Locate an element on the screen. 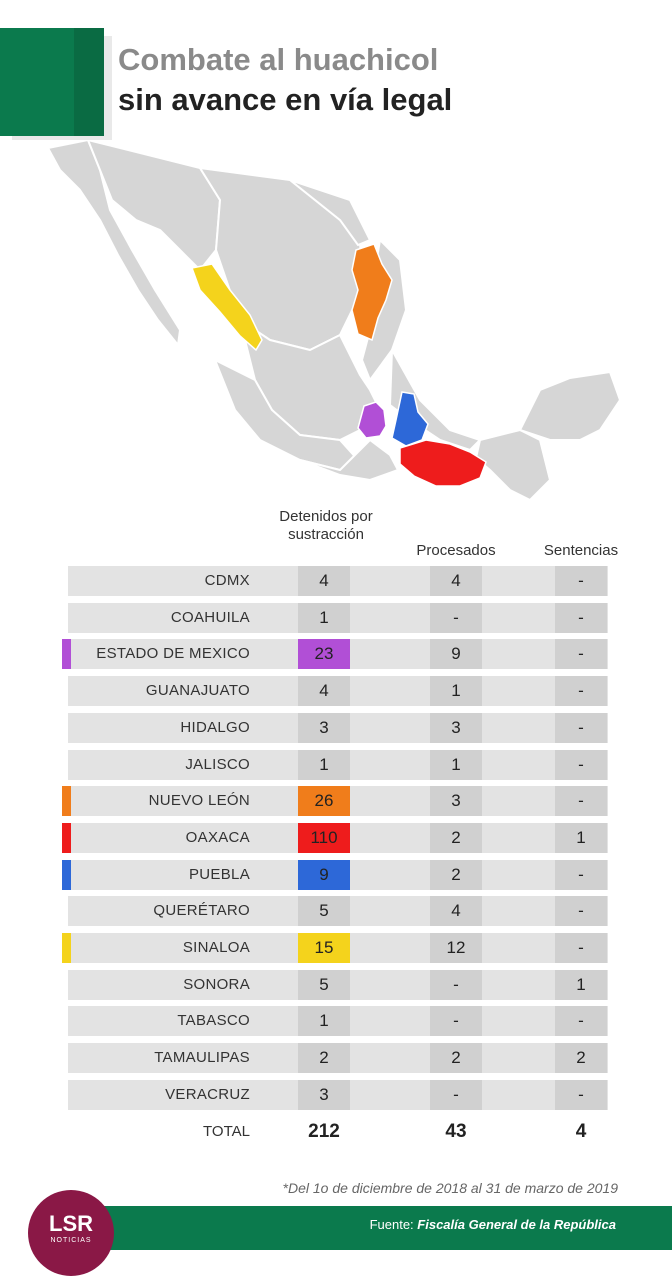 The width and height of the screenshot is (672, 1280). state-name: PUEBLA is located at coordinates (219, 874).